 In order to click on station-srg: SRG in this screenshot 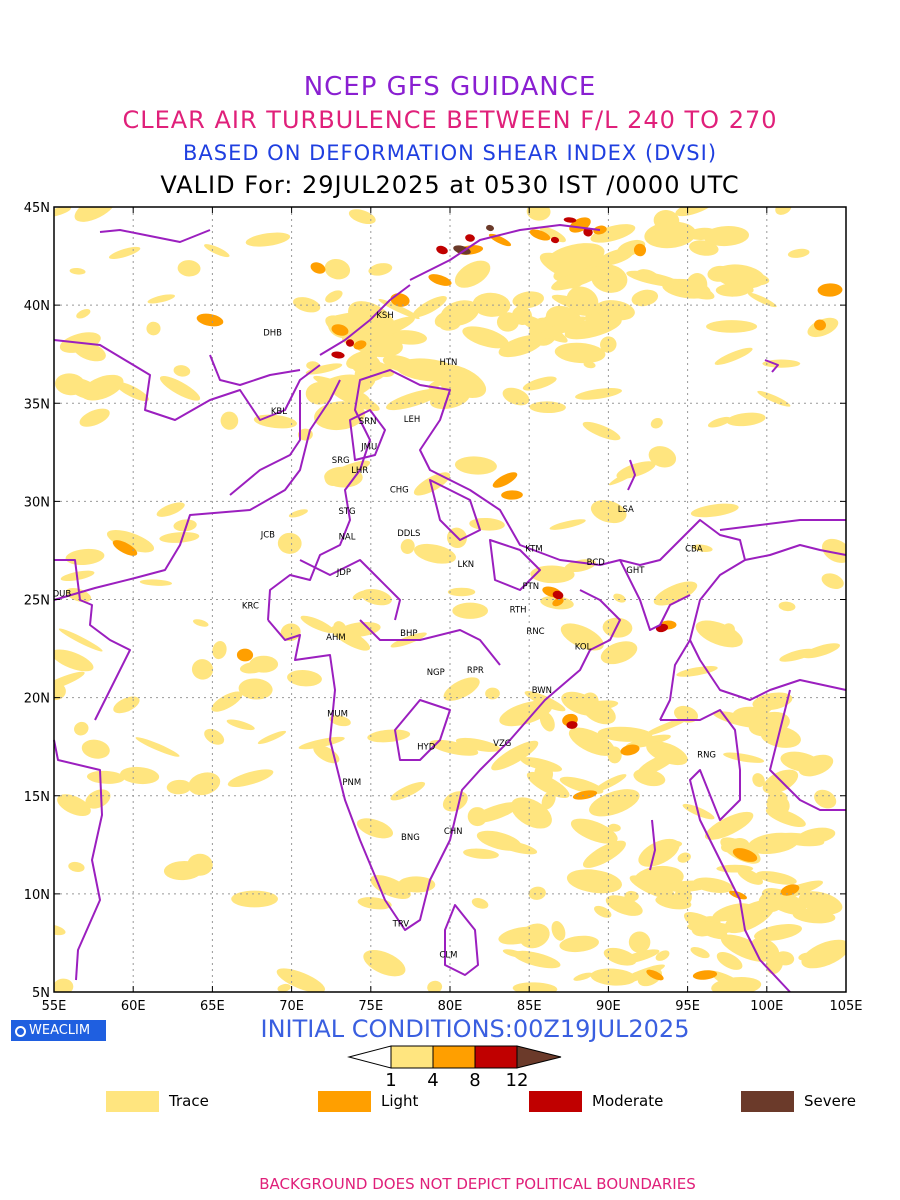, I will do `click(341, 461)`.